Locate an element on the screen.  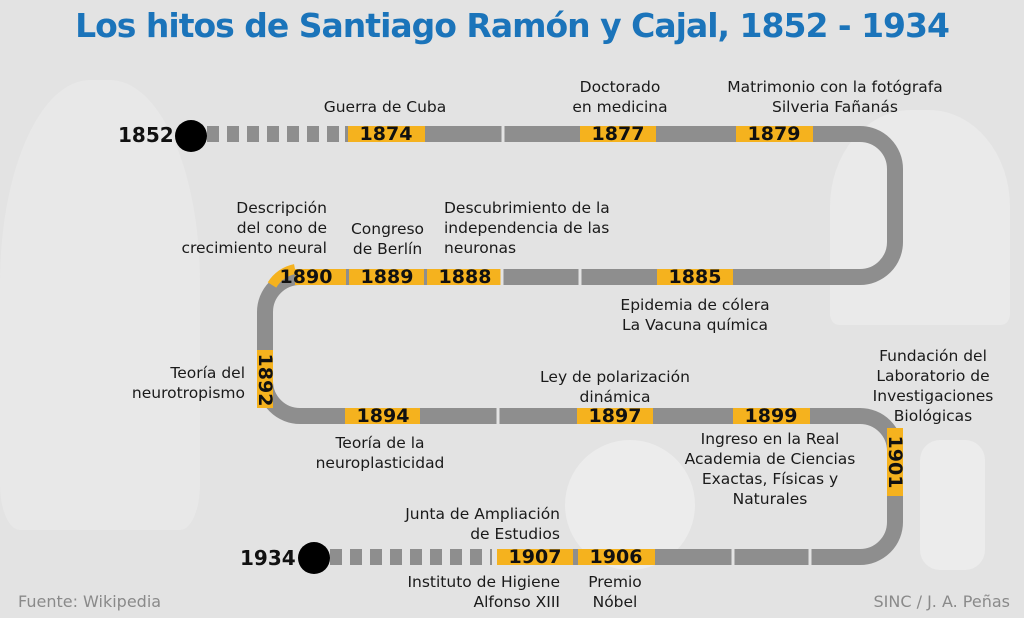
year-1894: 1894 is located at coordinates (383, 416).